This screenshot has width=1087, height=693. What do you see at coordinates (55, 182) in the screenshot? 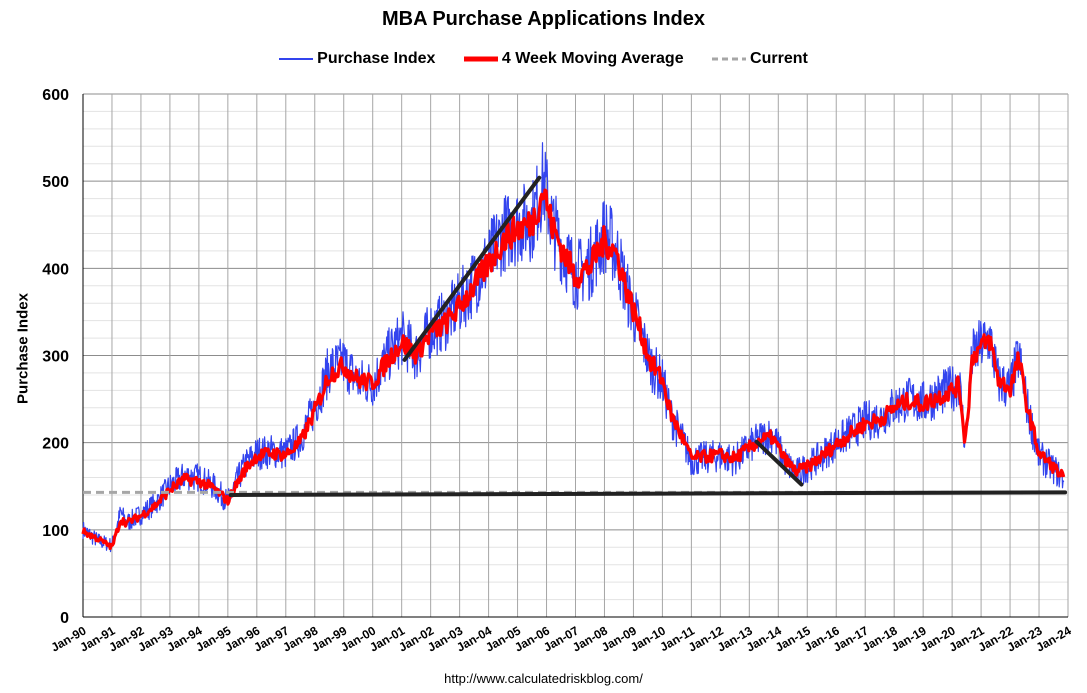
I see `y-tick-label: 500` at bounding box center [55, 182].